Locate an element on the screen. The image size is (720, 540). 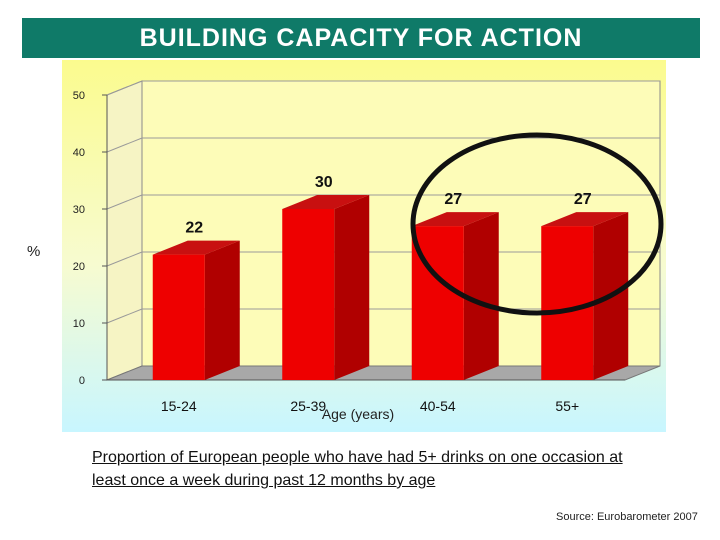
x-axis-label: Age (years) is located at coordinates (358, 414).